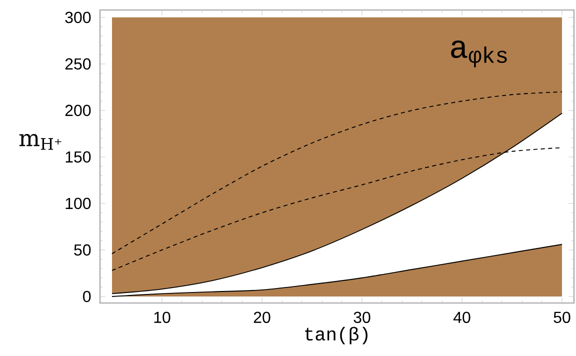 The image size is (576, 356). Describe the element at coordinates (461, 318) in the screenshot. I see `x-tick-label: 40` at that location.